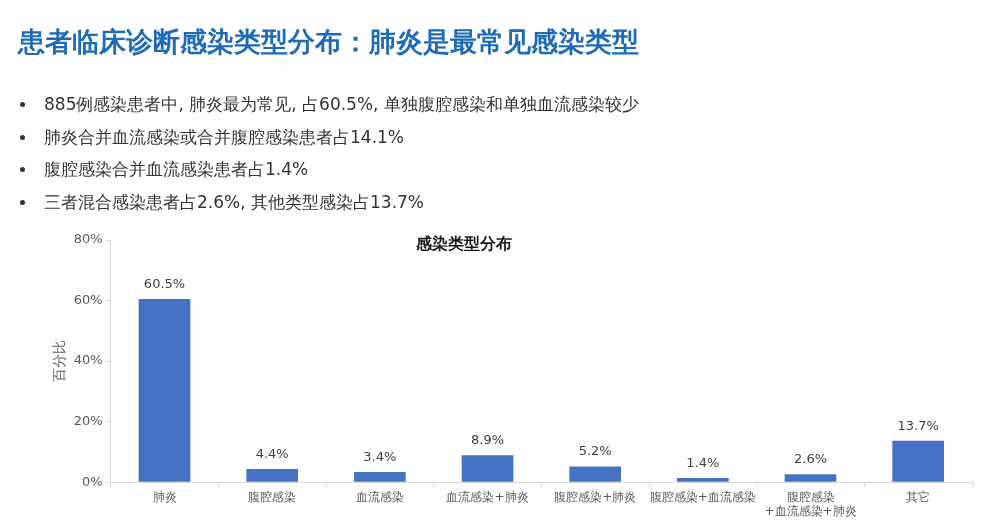 The height and width of the screenshot is (526, 1002). I want to click on x-tick-label: 血流感染+肺炎, so click(487, 496).